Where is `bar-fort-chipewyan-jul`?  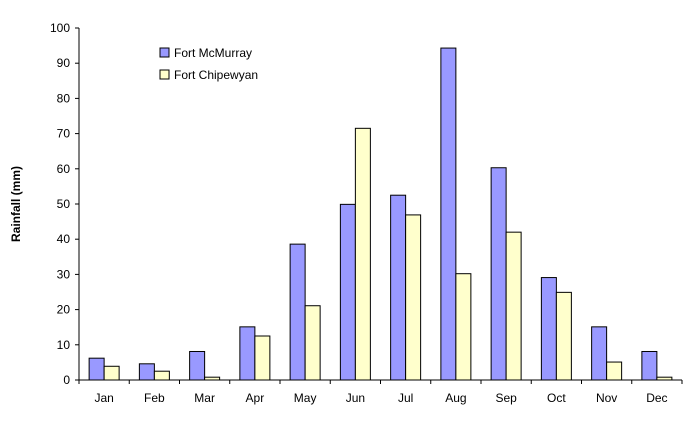 bar-fort-chipewyan-jul is located at coordinates (413, 297).